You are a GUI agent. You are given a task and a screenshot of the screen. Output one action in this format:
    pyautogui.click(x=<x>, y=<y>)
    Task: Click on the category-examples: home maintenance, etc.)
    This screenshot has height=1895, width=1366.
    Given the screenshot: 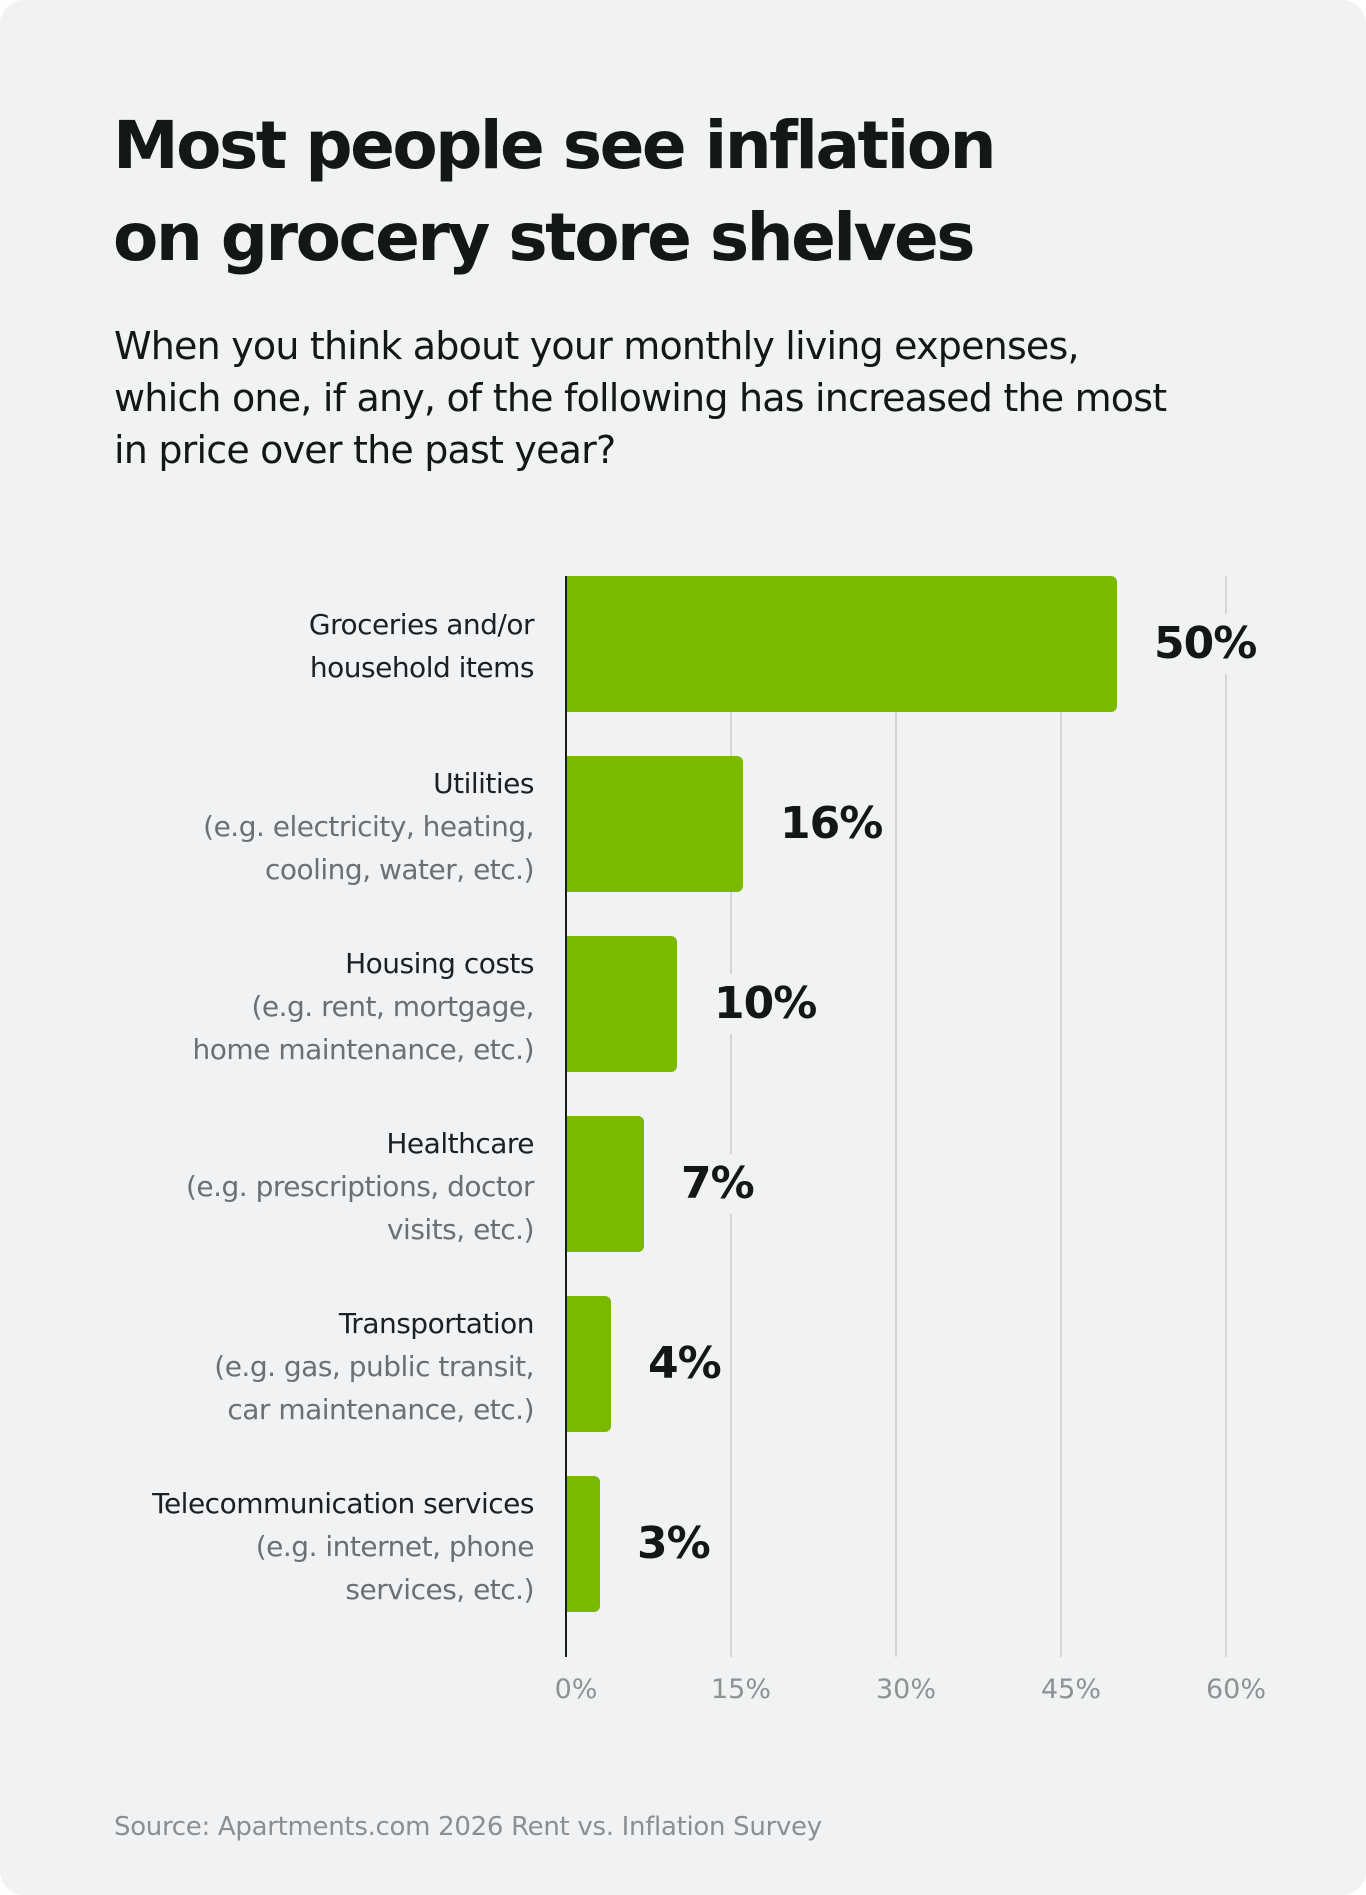 What is the action you would take?
    pyautogui.click(x=363, y=1049)
    